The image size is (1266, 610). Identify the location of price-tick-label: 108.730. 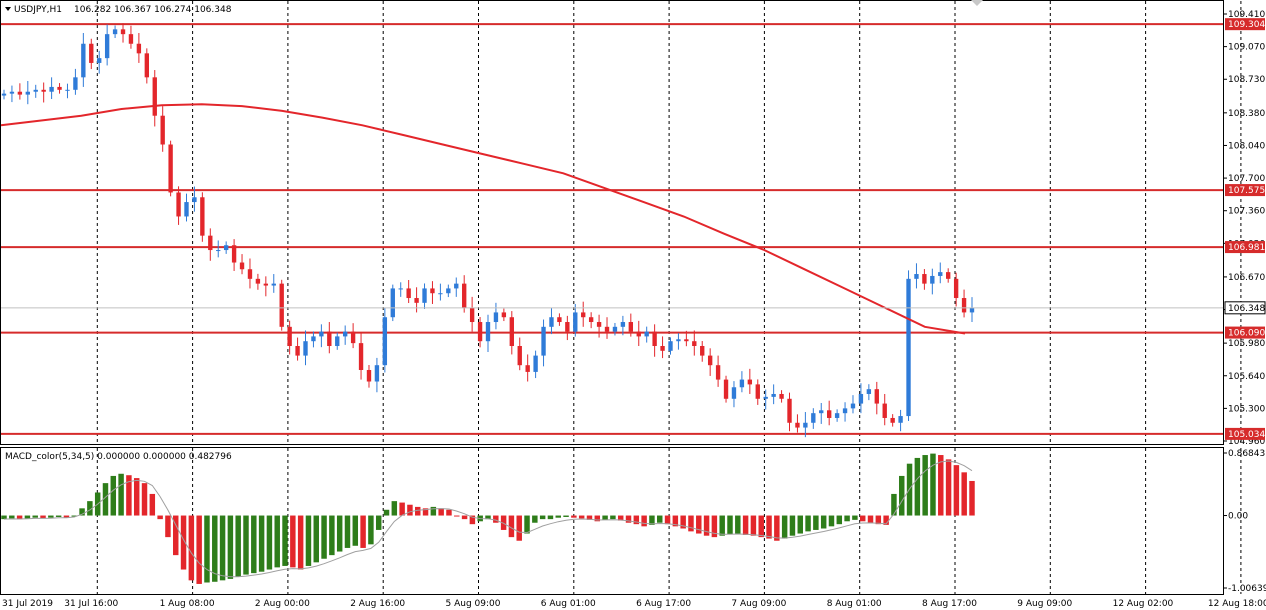
(1246, 80).